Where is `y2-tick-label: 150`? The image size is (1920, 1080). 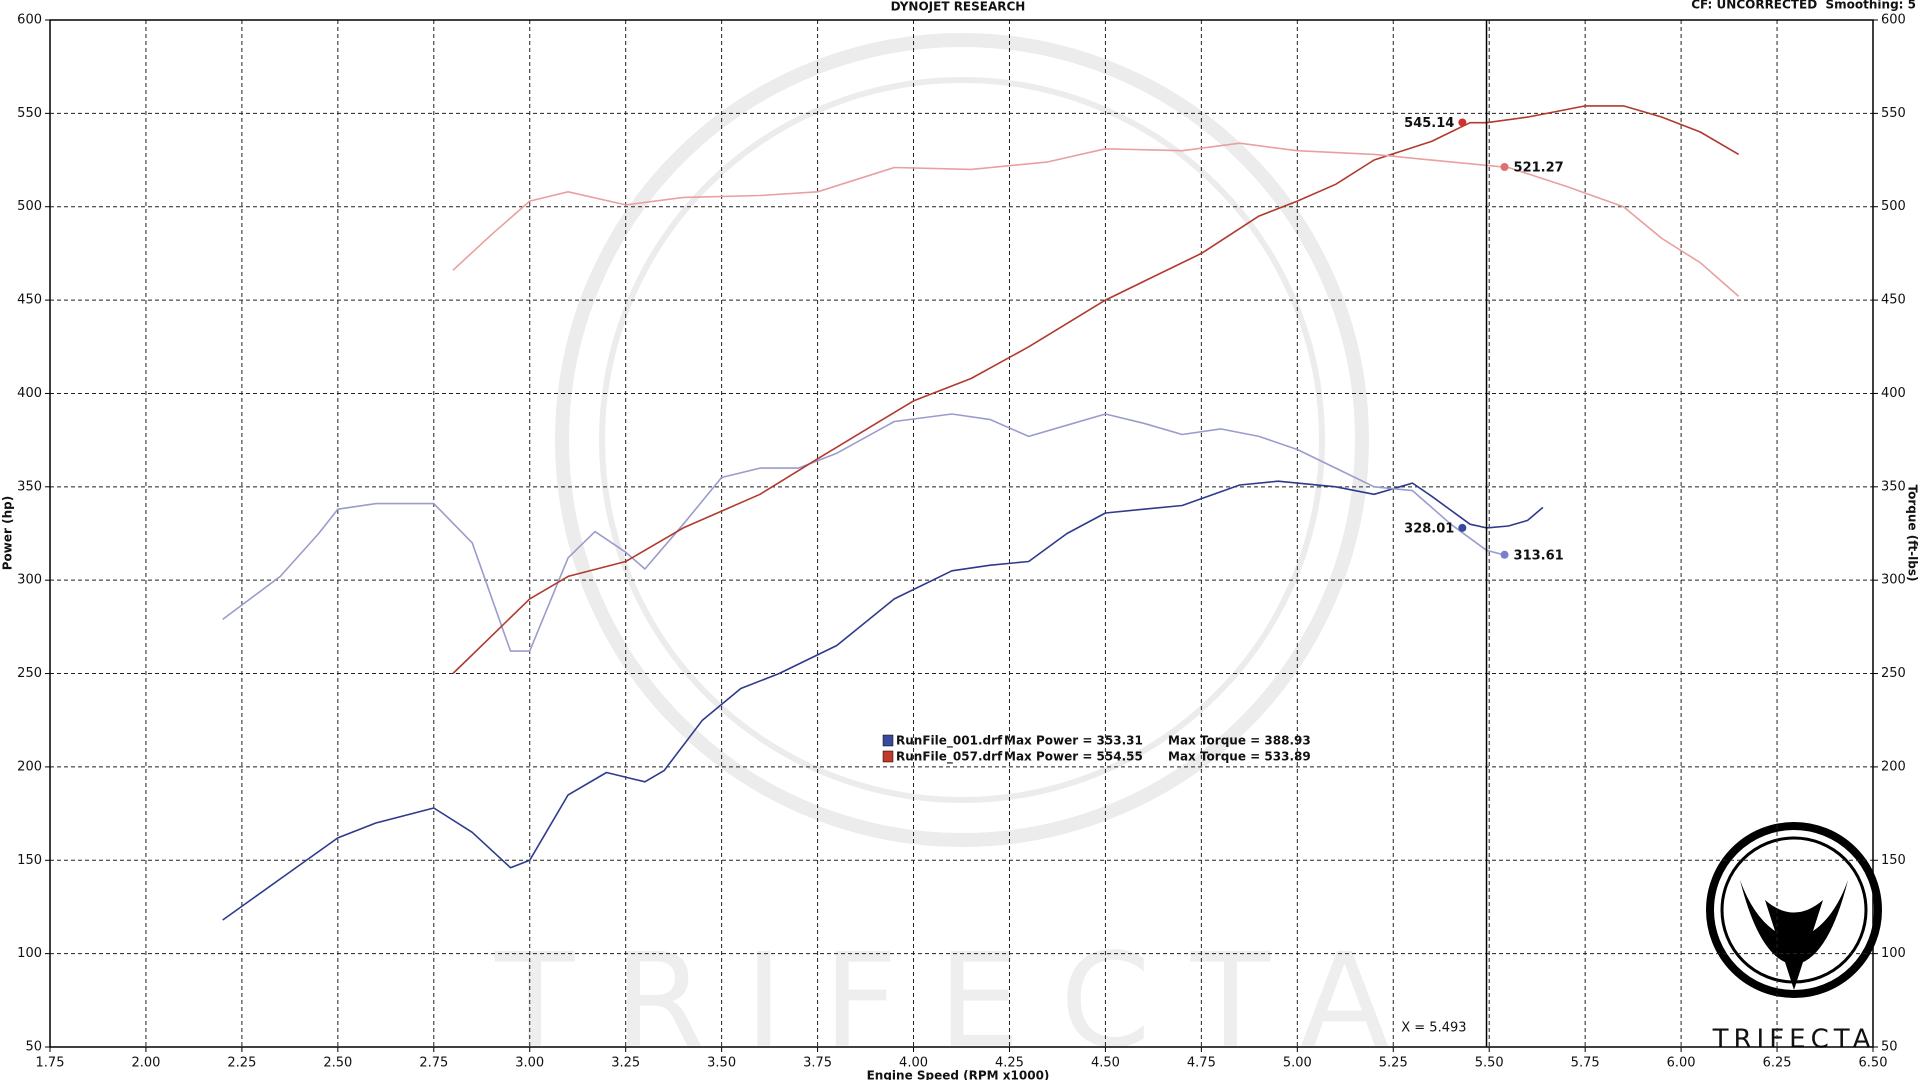
y2-tick-label: 150 is located at coordinates (1893, 860).